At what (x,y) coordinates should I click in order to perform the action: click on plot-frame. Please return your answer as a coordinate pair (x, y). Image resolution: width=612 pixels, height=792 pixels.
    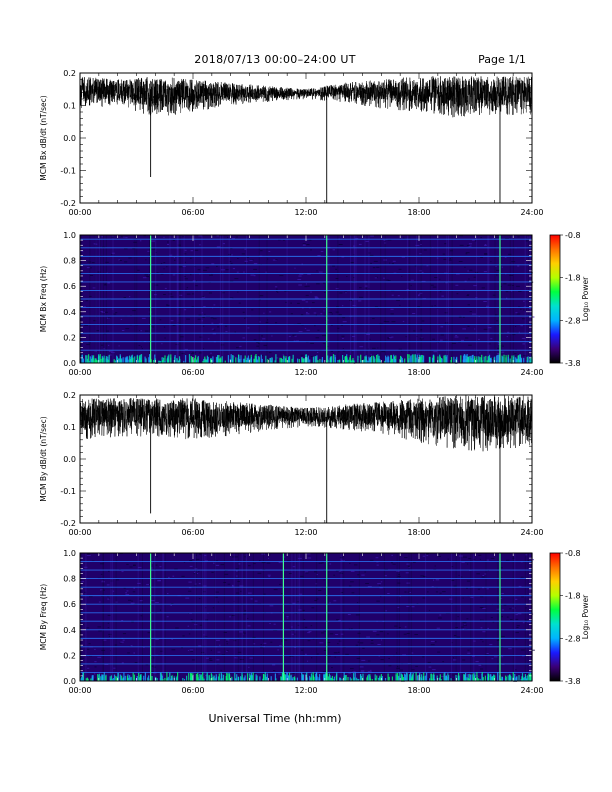
    Looking at the image, I should click on (306, 138).